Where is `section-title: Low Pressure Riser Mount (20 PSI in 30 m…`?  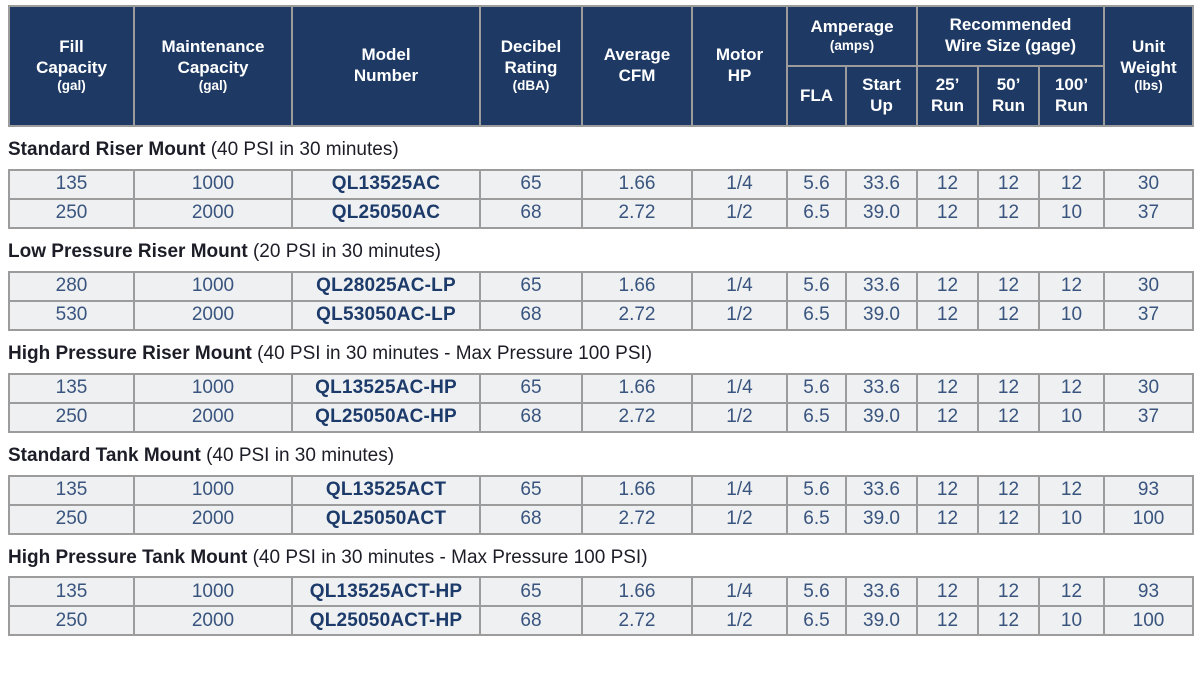
section-title: Low Pressure Riser Mount (20 PSI in 30 m… is located at coordinates (600, 252).